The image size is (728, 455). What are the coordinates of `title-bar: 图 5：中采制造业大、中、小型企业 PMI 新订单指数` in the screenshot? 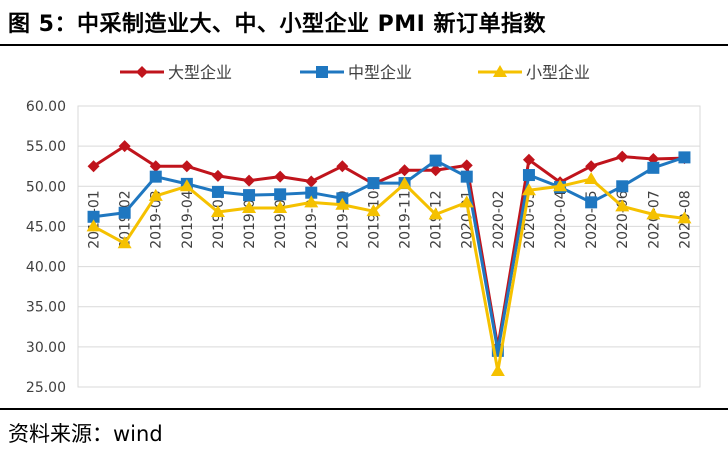 It's located at (364, 22).